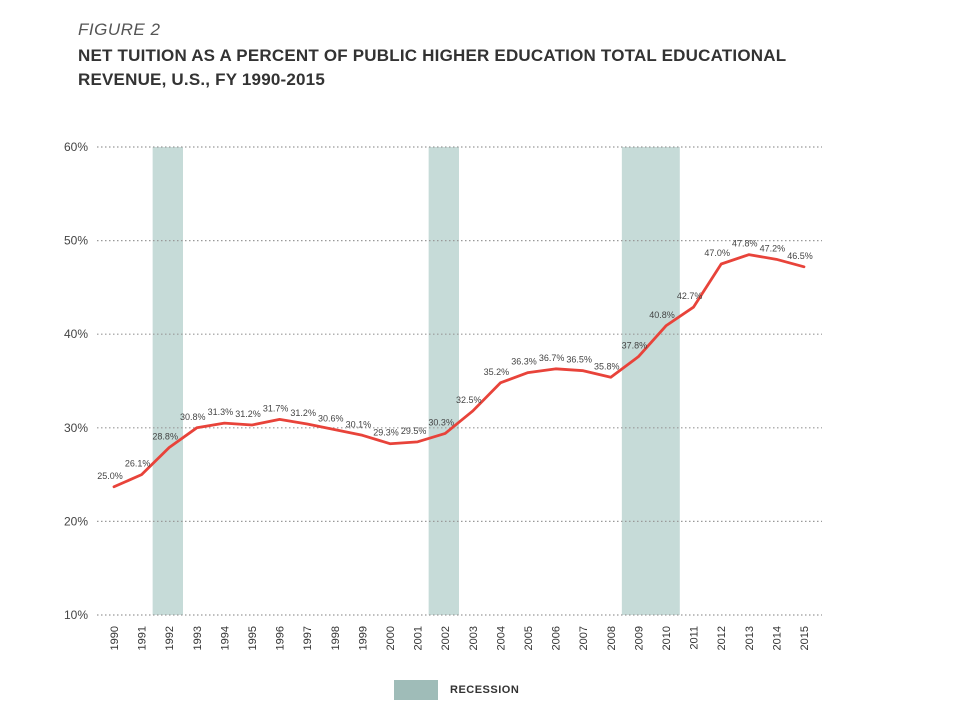 This screenshot has height=720, width=960. What do you see at coordinates (639, 638) in the screenshot?
I see `x-tick-label: 2009` at bounding box center [639, 638].